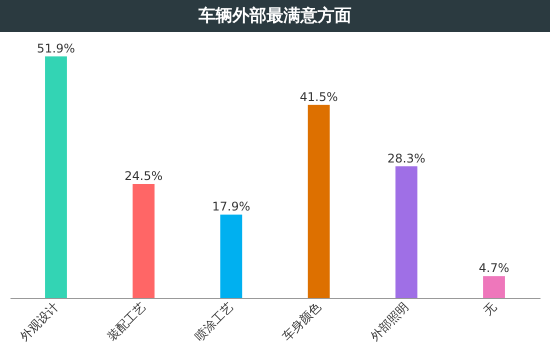  What do you see at coordinates (56, 48) in the screenshot?
I see `data-label: 51.9%` at bounding box center [56, 48].